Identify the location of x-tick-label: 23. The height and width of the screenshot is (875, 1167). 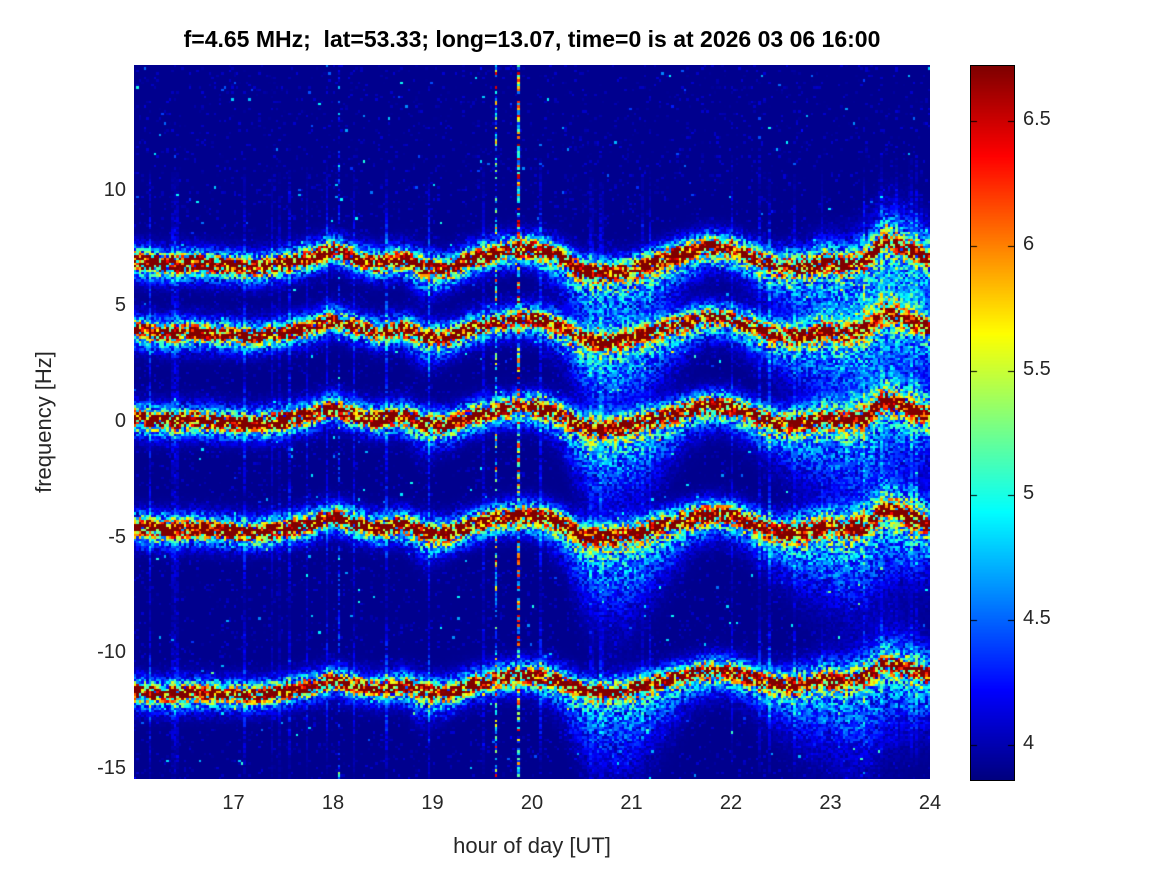
(830, 803).